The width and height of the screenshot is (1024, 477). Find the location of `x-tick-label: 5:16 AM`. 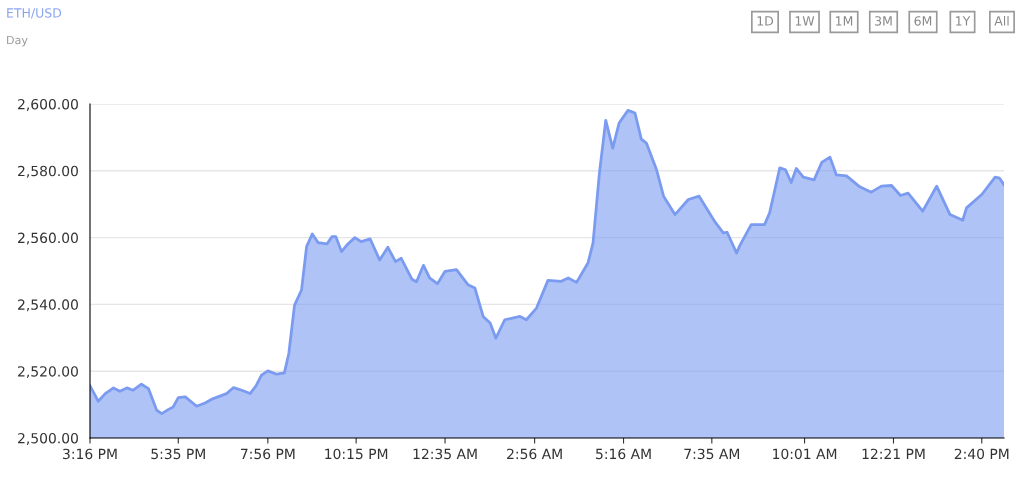

x-tick-label: 5:16 AM is located at coordinates (623, 454).